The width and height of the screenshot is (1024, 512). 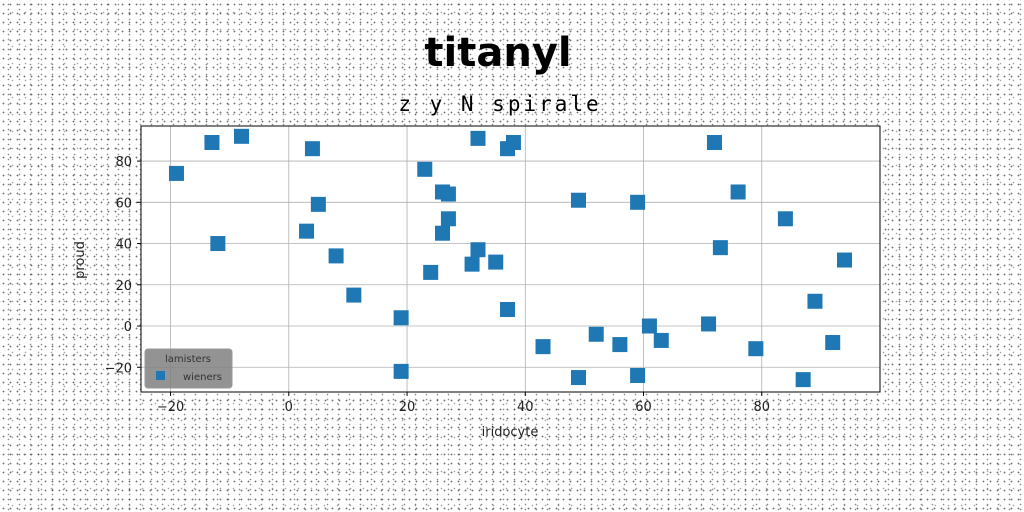 What do you see at coordinates (499, 104) in the screenshot?
I see `chart-subtitle: z y N spirale` at bounding box center [499, 104].